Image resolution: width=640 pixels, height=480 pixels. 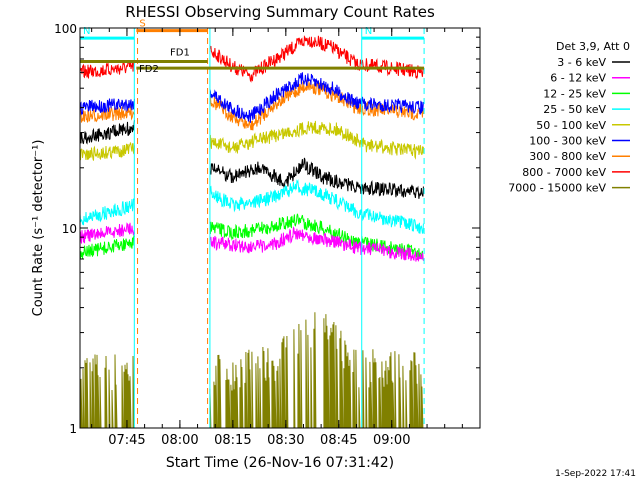 I want to click on legend-label: 800 - 7000 keV, so click(x=564, y=172).